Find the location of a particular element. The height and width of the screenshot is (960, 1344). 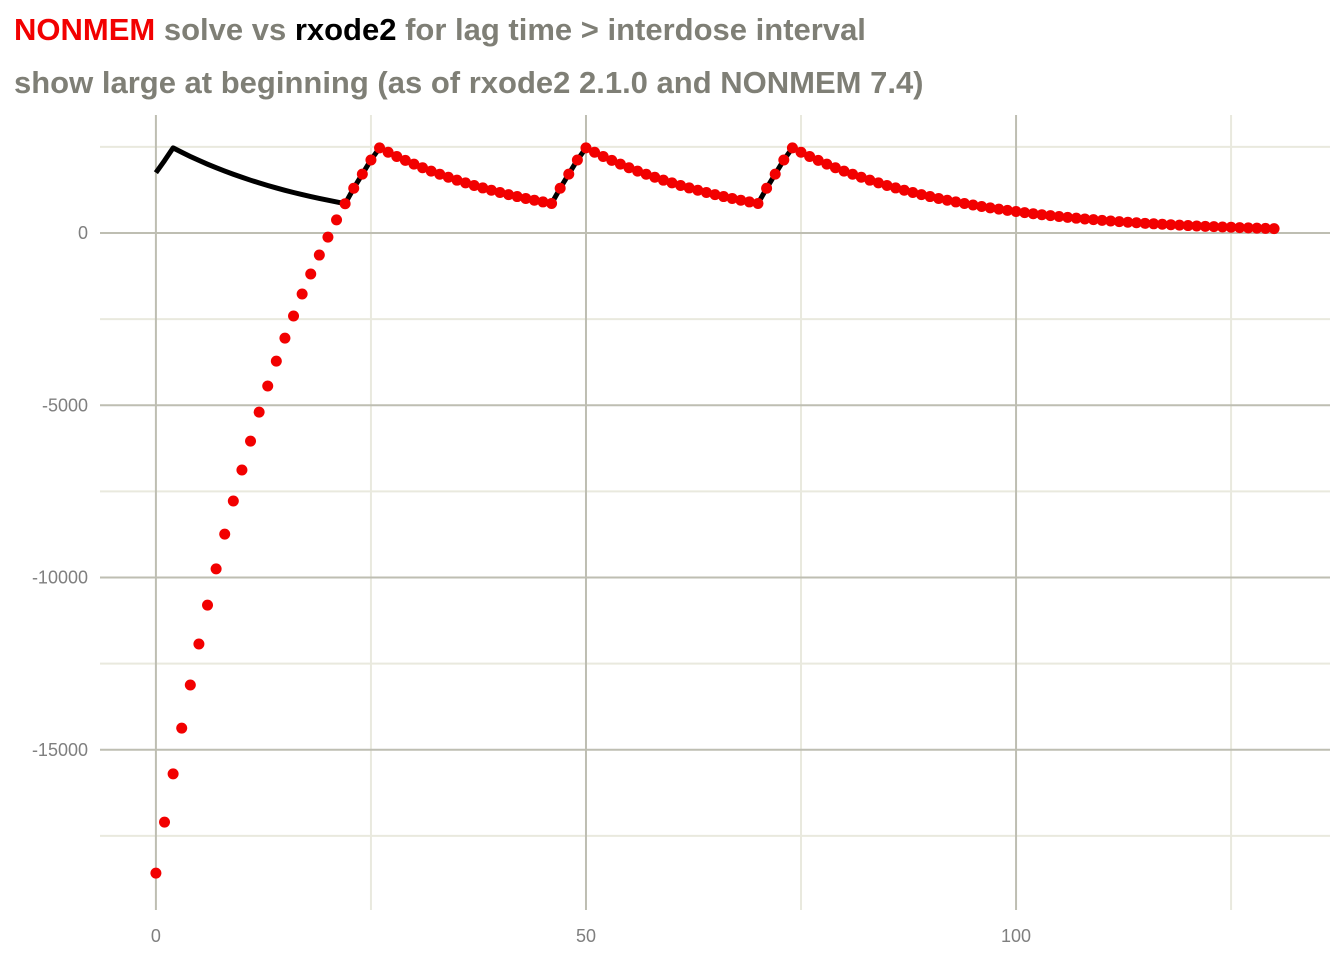

title-part: solve vs is located at coordinates (225, 29).